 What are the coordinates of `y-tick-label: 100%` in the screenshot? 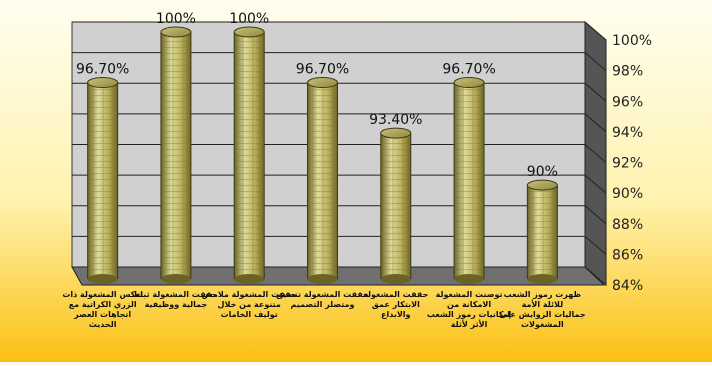 It's located at (632, 41).